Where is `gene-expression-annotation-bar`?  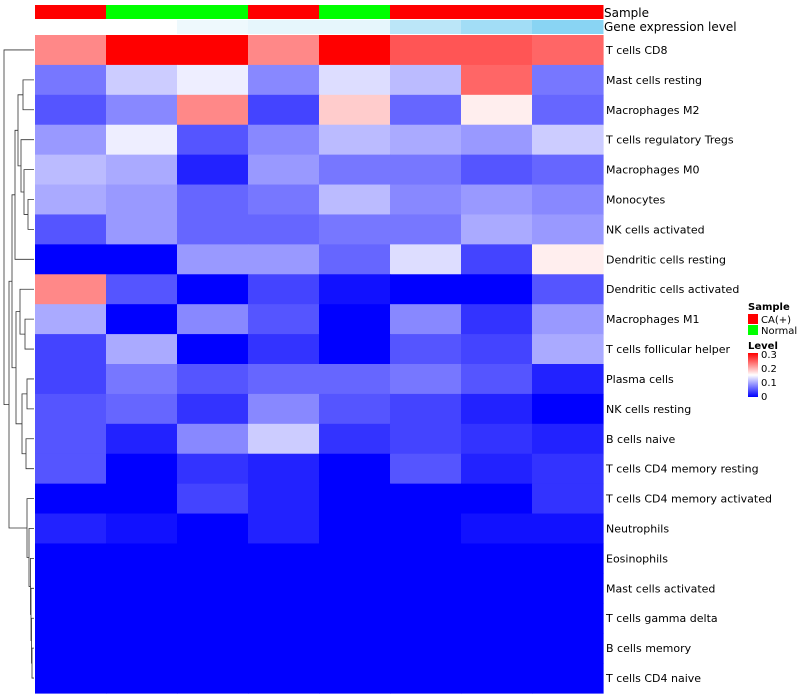 gene-expression-annotation-bar is located at coordinates (319, 26).